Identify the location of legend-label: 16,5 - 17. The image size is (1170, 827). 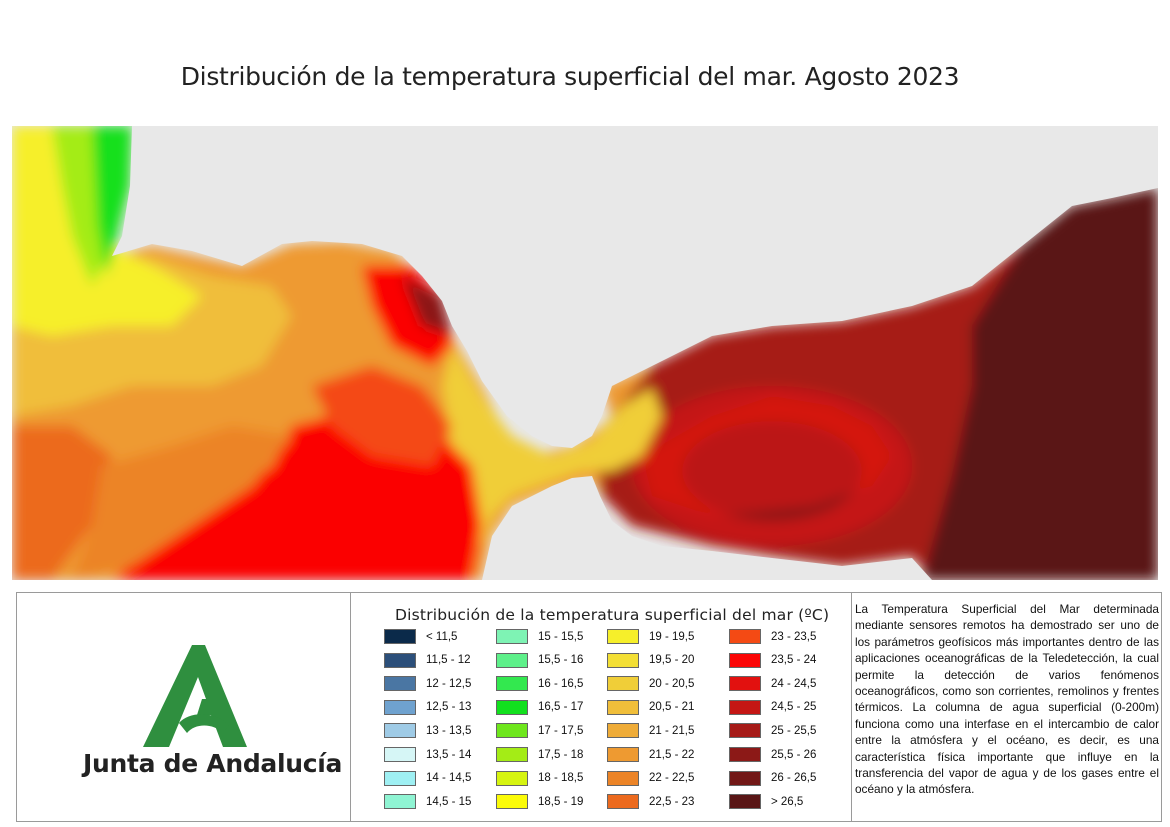
(561, 707).